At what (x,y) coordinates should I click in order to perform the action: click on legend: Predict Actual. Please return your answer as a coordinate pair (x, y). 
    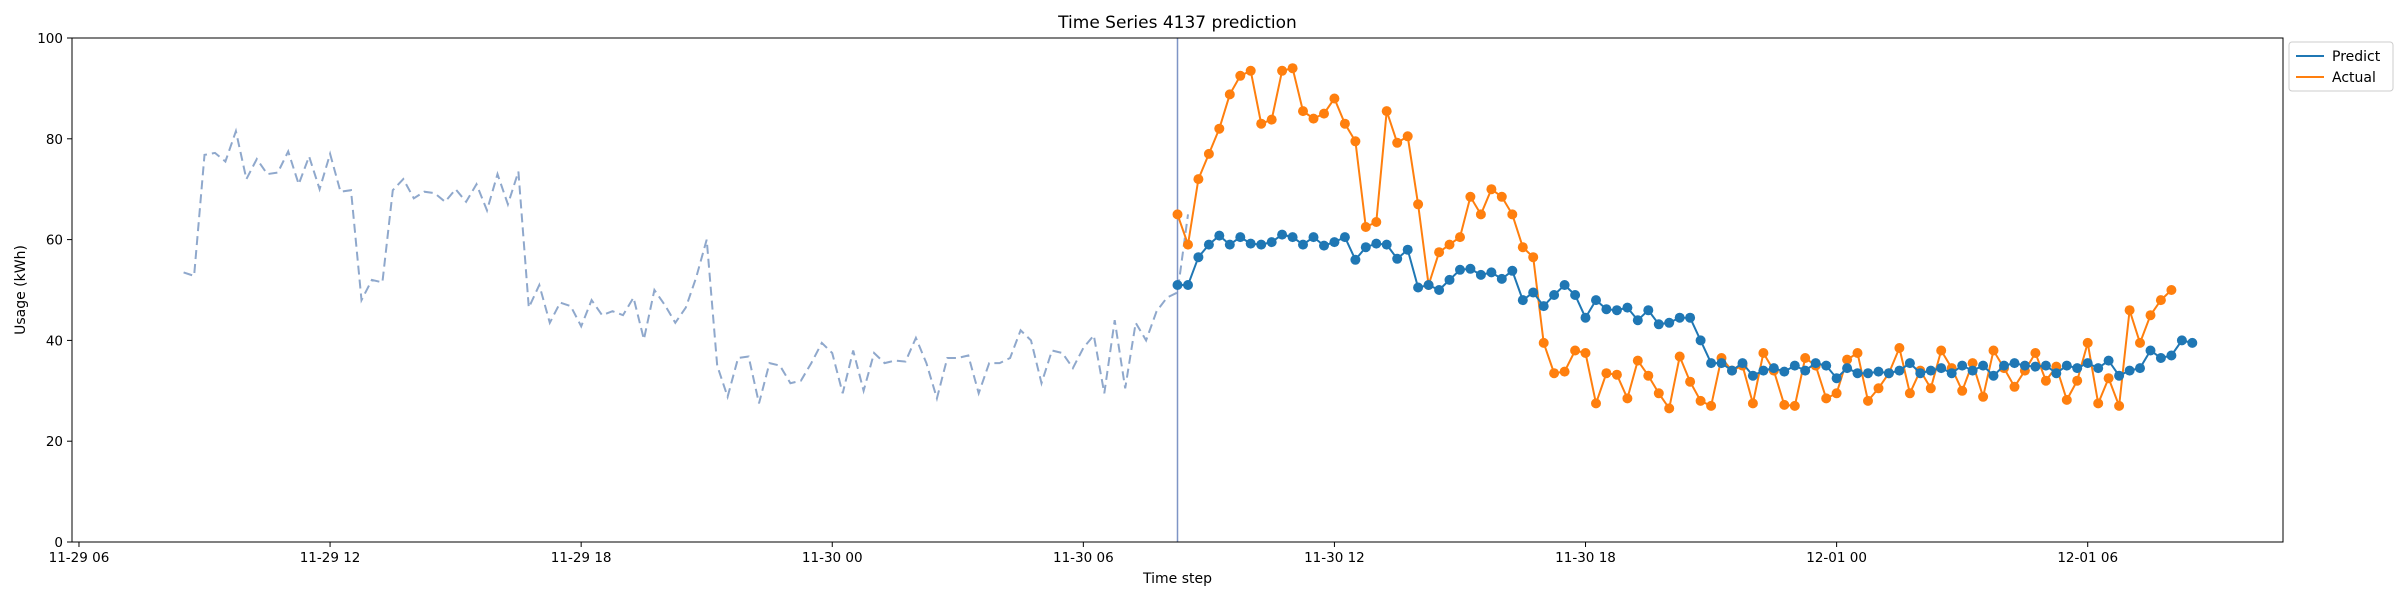
    Looking at the image, I should click on (2341, 66).